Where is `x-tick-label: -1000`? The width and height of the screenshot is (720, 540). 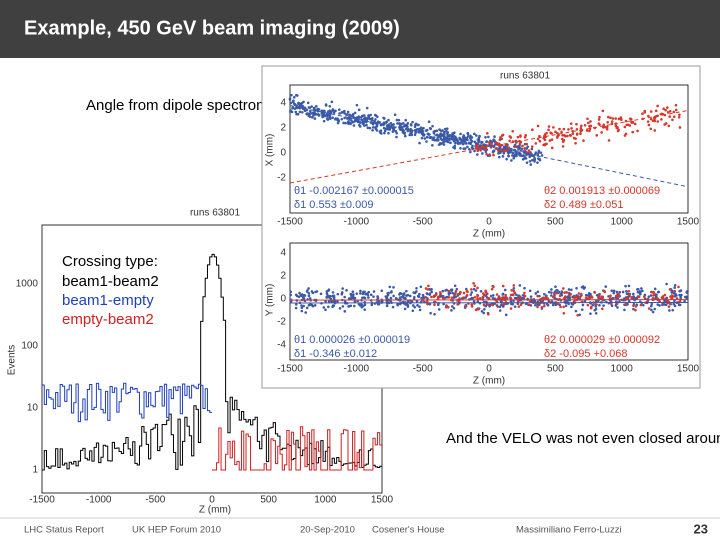 x-tick-label: -1000 is located at coordinates (99, 500).